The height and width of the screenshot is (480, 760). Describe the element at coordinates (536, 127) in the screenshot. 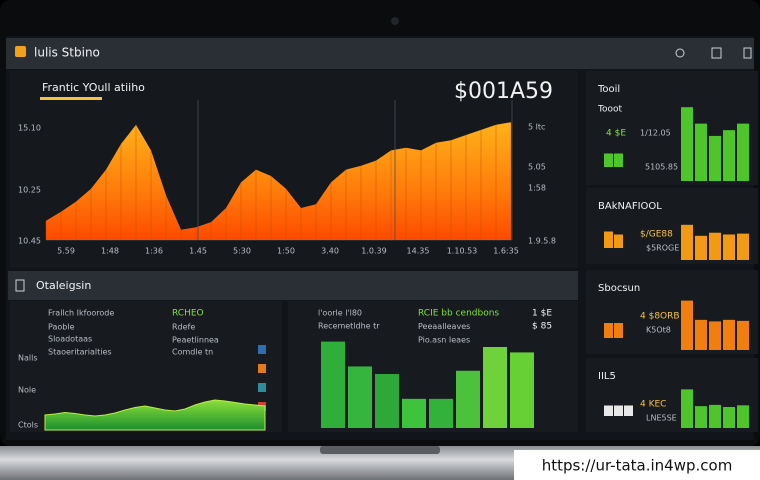

I see `y2-label: 5 ltc` at that location.